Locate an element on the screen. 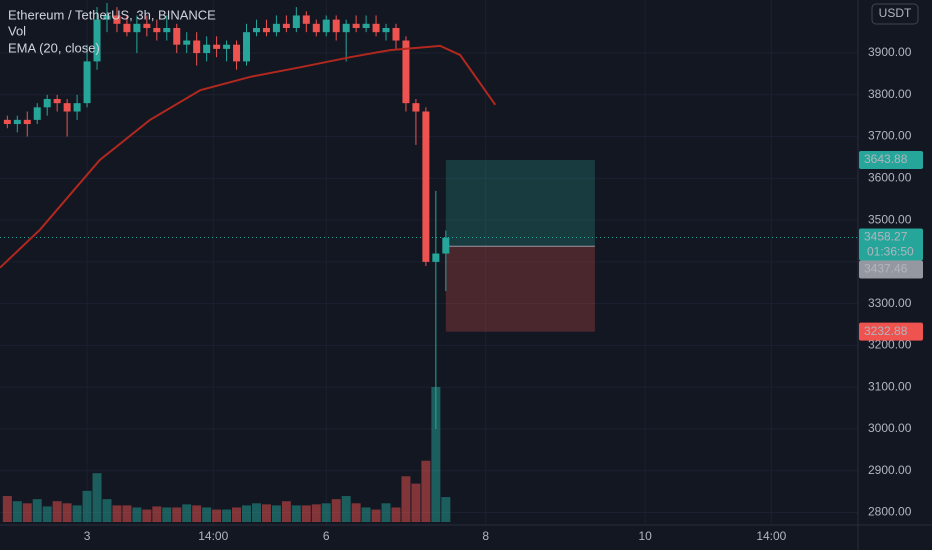  currency-button-label: USDT is located at coordinates (895, 13).